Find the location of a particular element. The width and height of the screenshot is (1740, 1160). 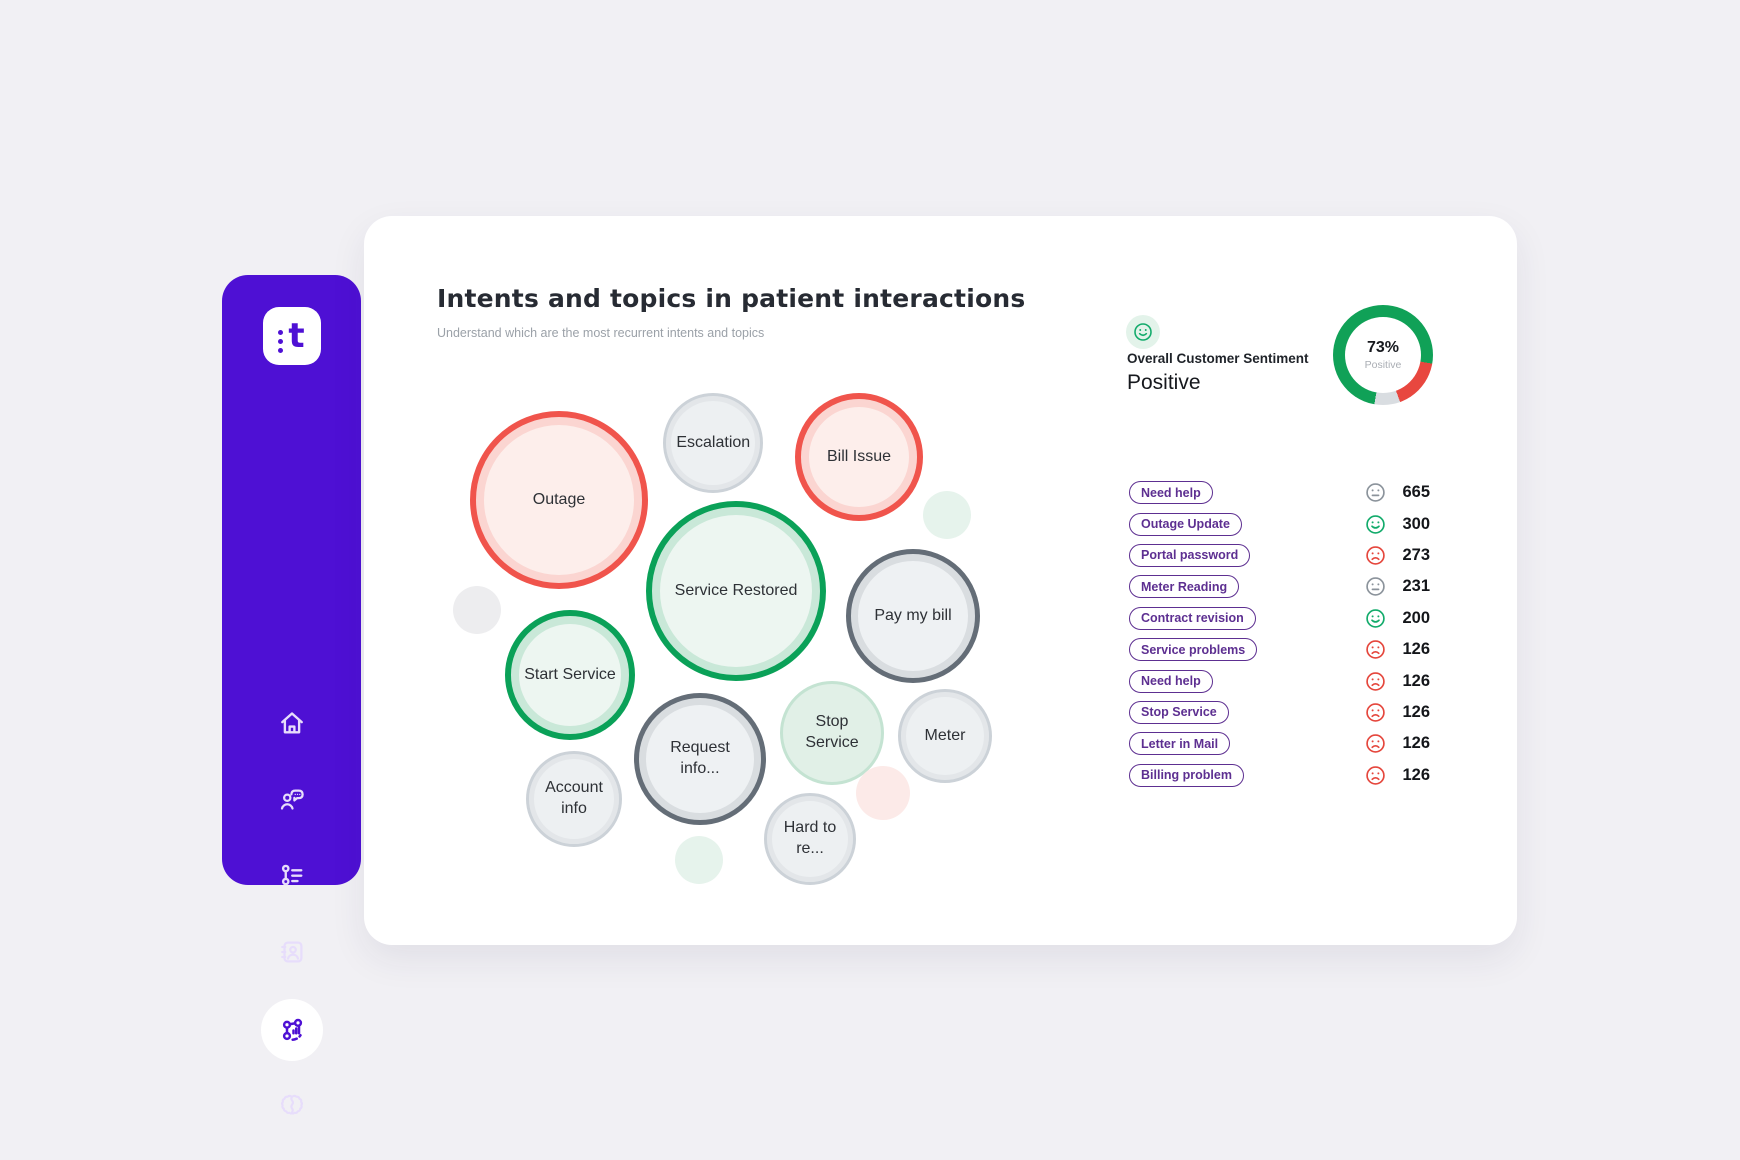

agent-chat-icon is located at coordinates (292, 799).